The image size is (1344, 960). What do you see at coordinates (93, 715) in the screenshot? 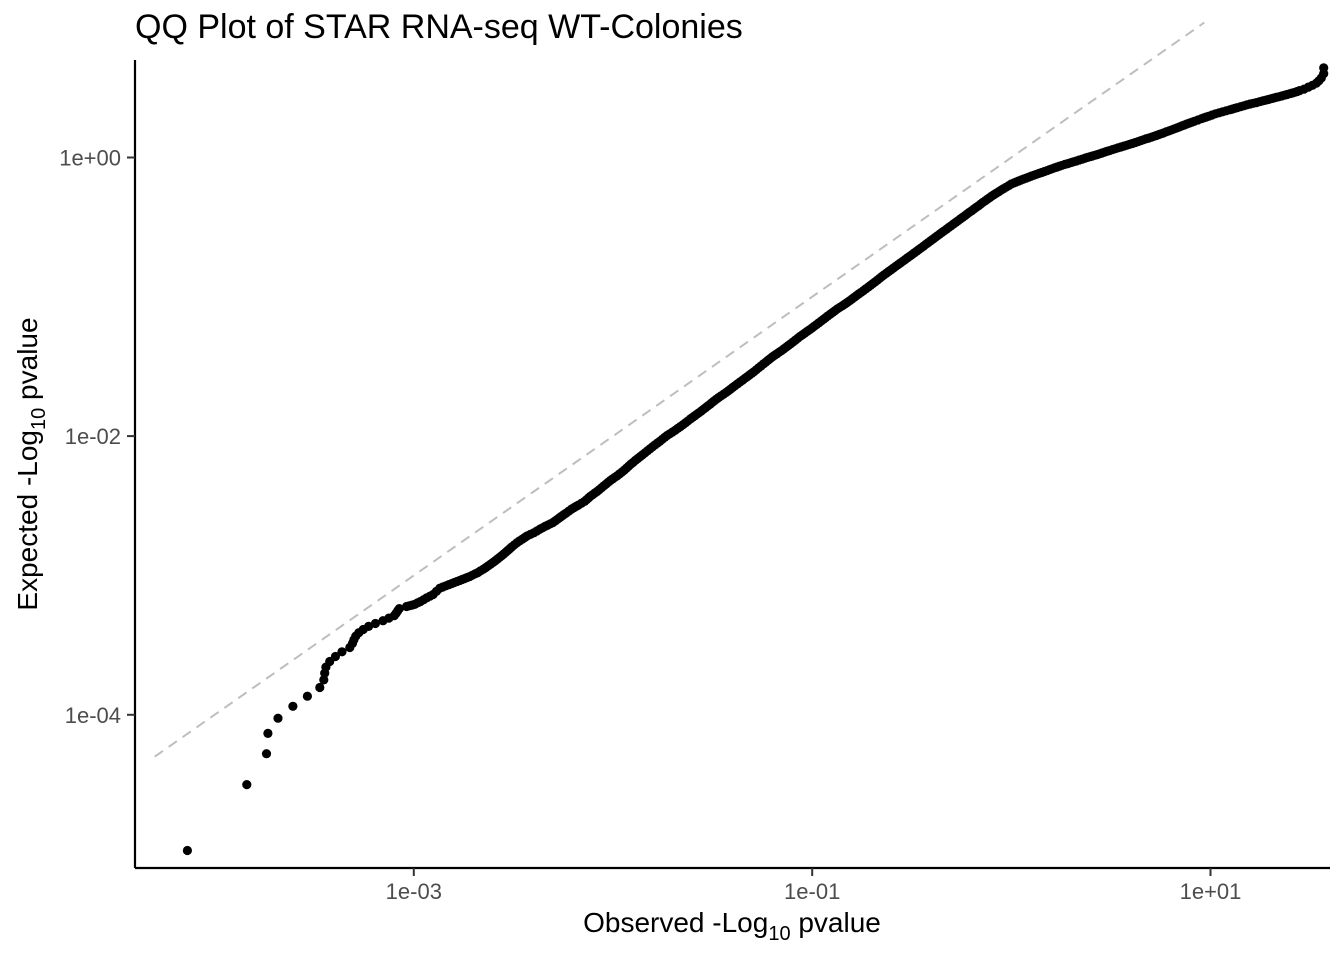
I see `y-tick-label: 1e-04` at bounding box center [93, 715].